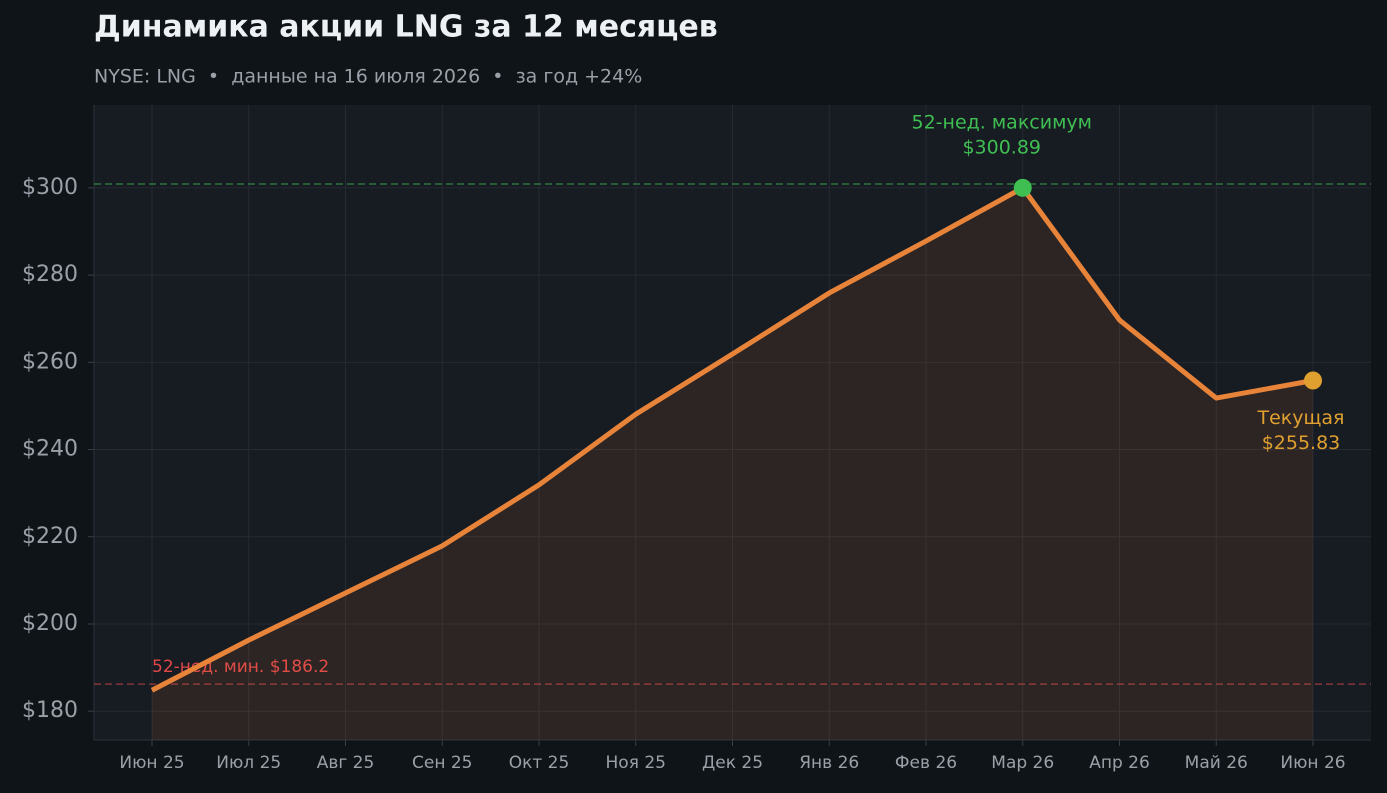  Describe the element at coordinates (240, 667) in the screenshot. I see `reference-label: 52-нед. мин. $186.2` at that location.